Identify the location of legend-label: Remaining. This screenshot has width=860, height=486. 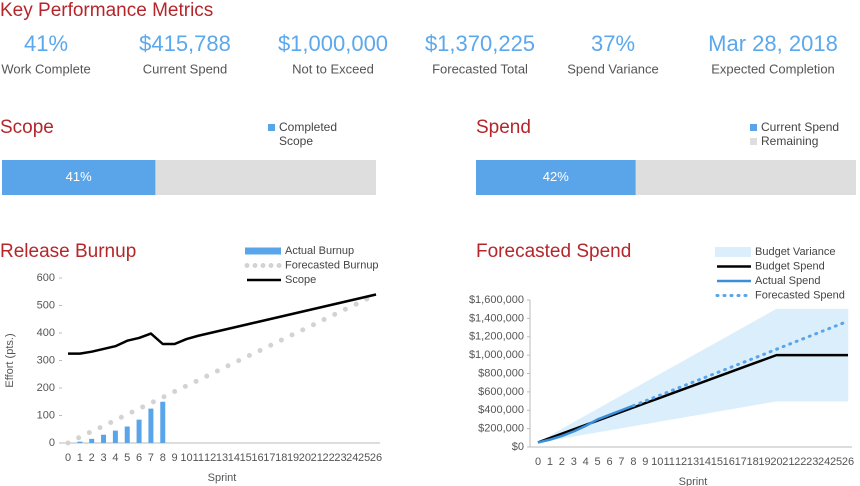
(790, 141).